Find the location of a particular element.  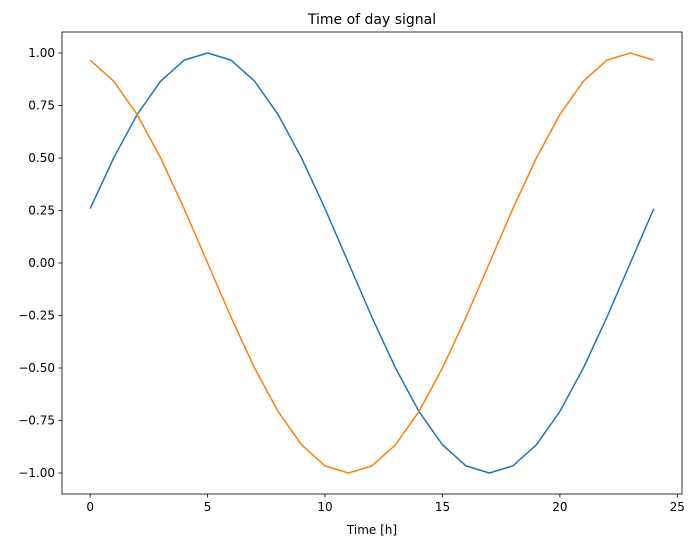

chart-title: Time of day signal is located at coordinates (371, 20).